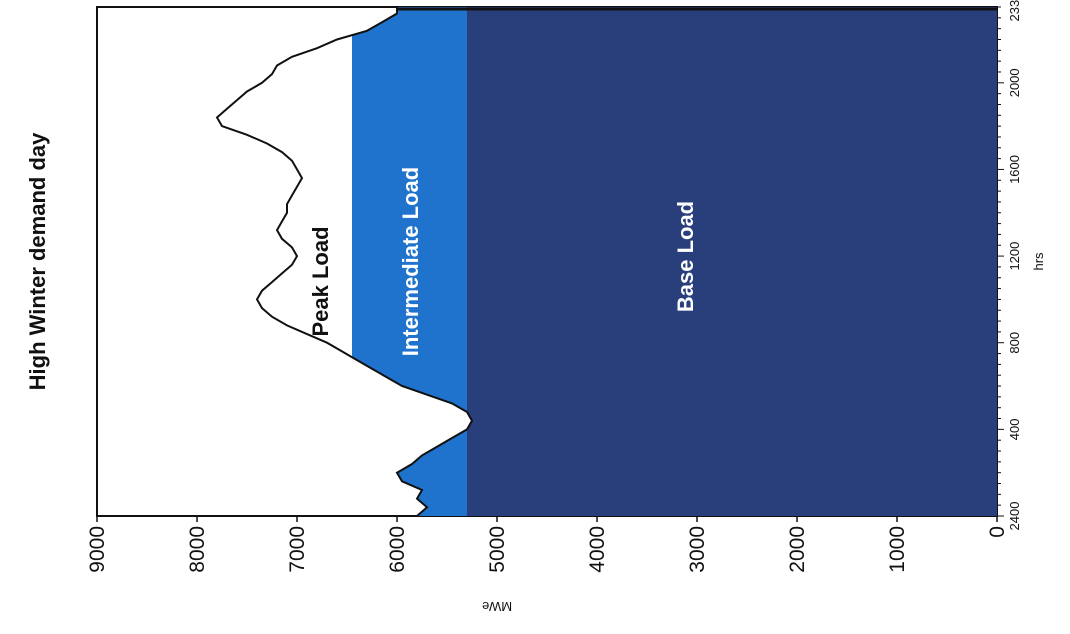 Image resolution: width=1070 pixels, height=634 pixels. What do you see at coordinates (197, 549) in the screenshot?
I see `y-tick-label: 8000` at bounding box center [197, 549].